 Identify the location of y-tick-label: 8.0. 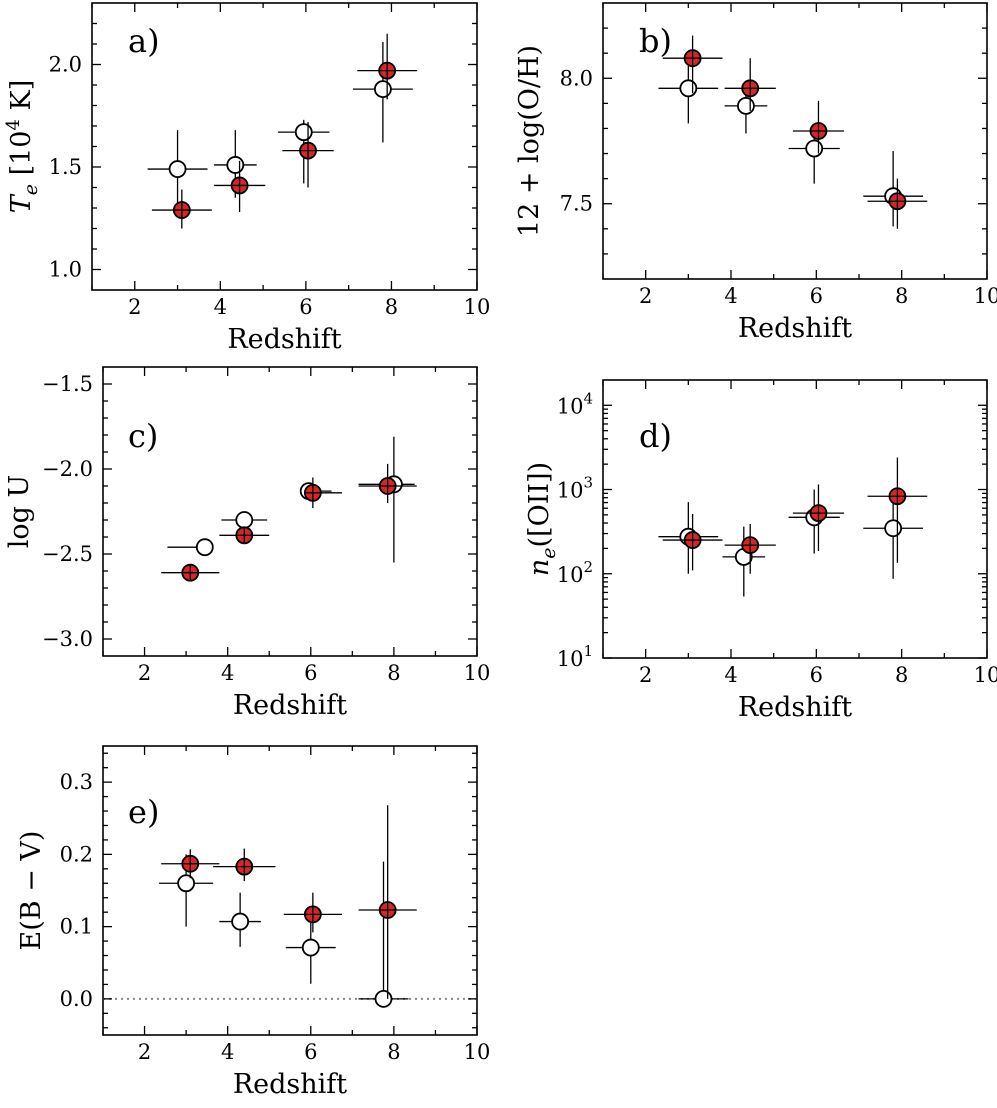
(576, 78).